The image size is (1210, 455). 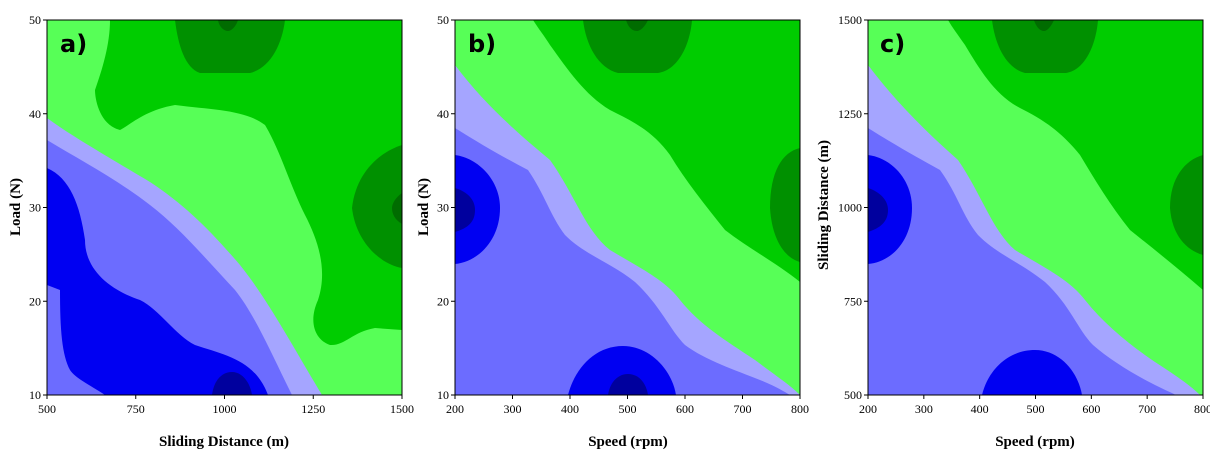 I want to click on panel-label-b: b), so click(x=482, y=44).